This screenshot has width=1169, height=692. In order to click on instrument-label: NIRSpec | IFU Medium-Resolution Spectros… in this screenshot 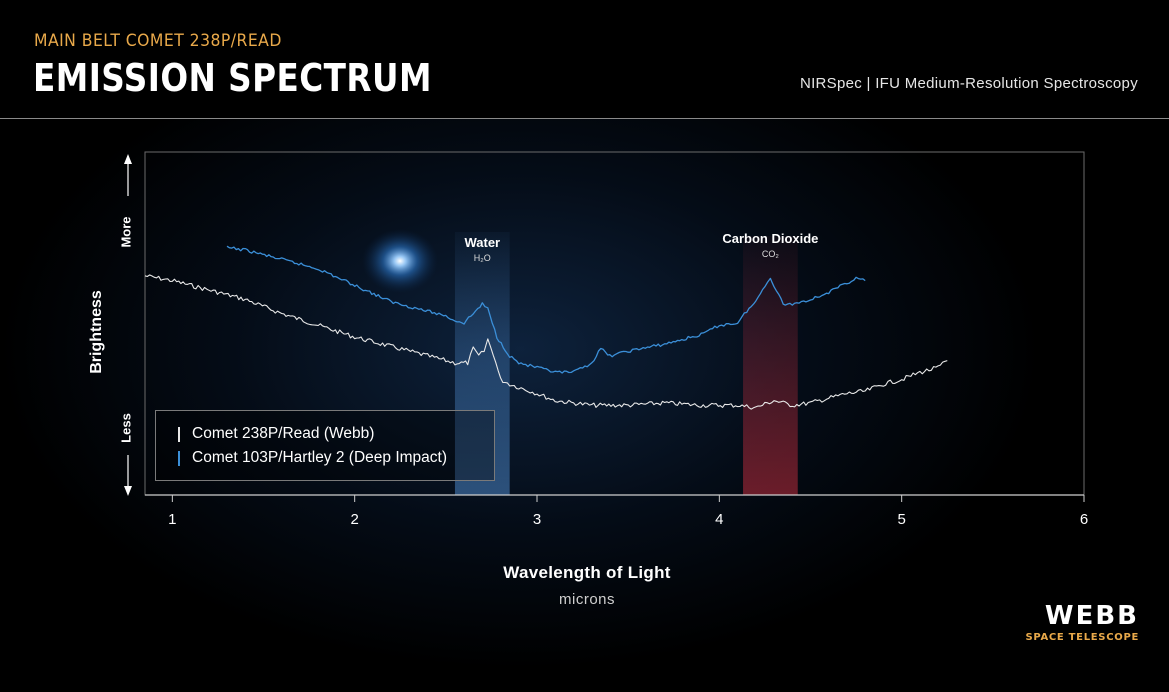, I will do `click(968, 83)`.